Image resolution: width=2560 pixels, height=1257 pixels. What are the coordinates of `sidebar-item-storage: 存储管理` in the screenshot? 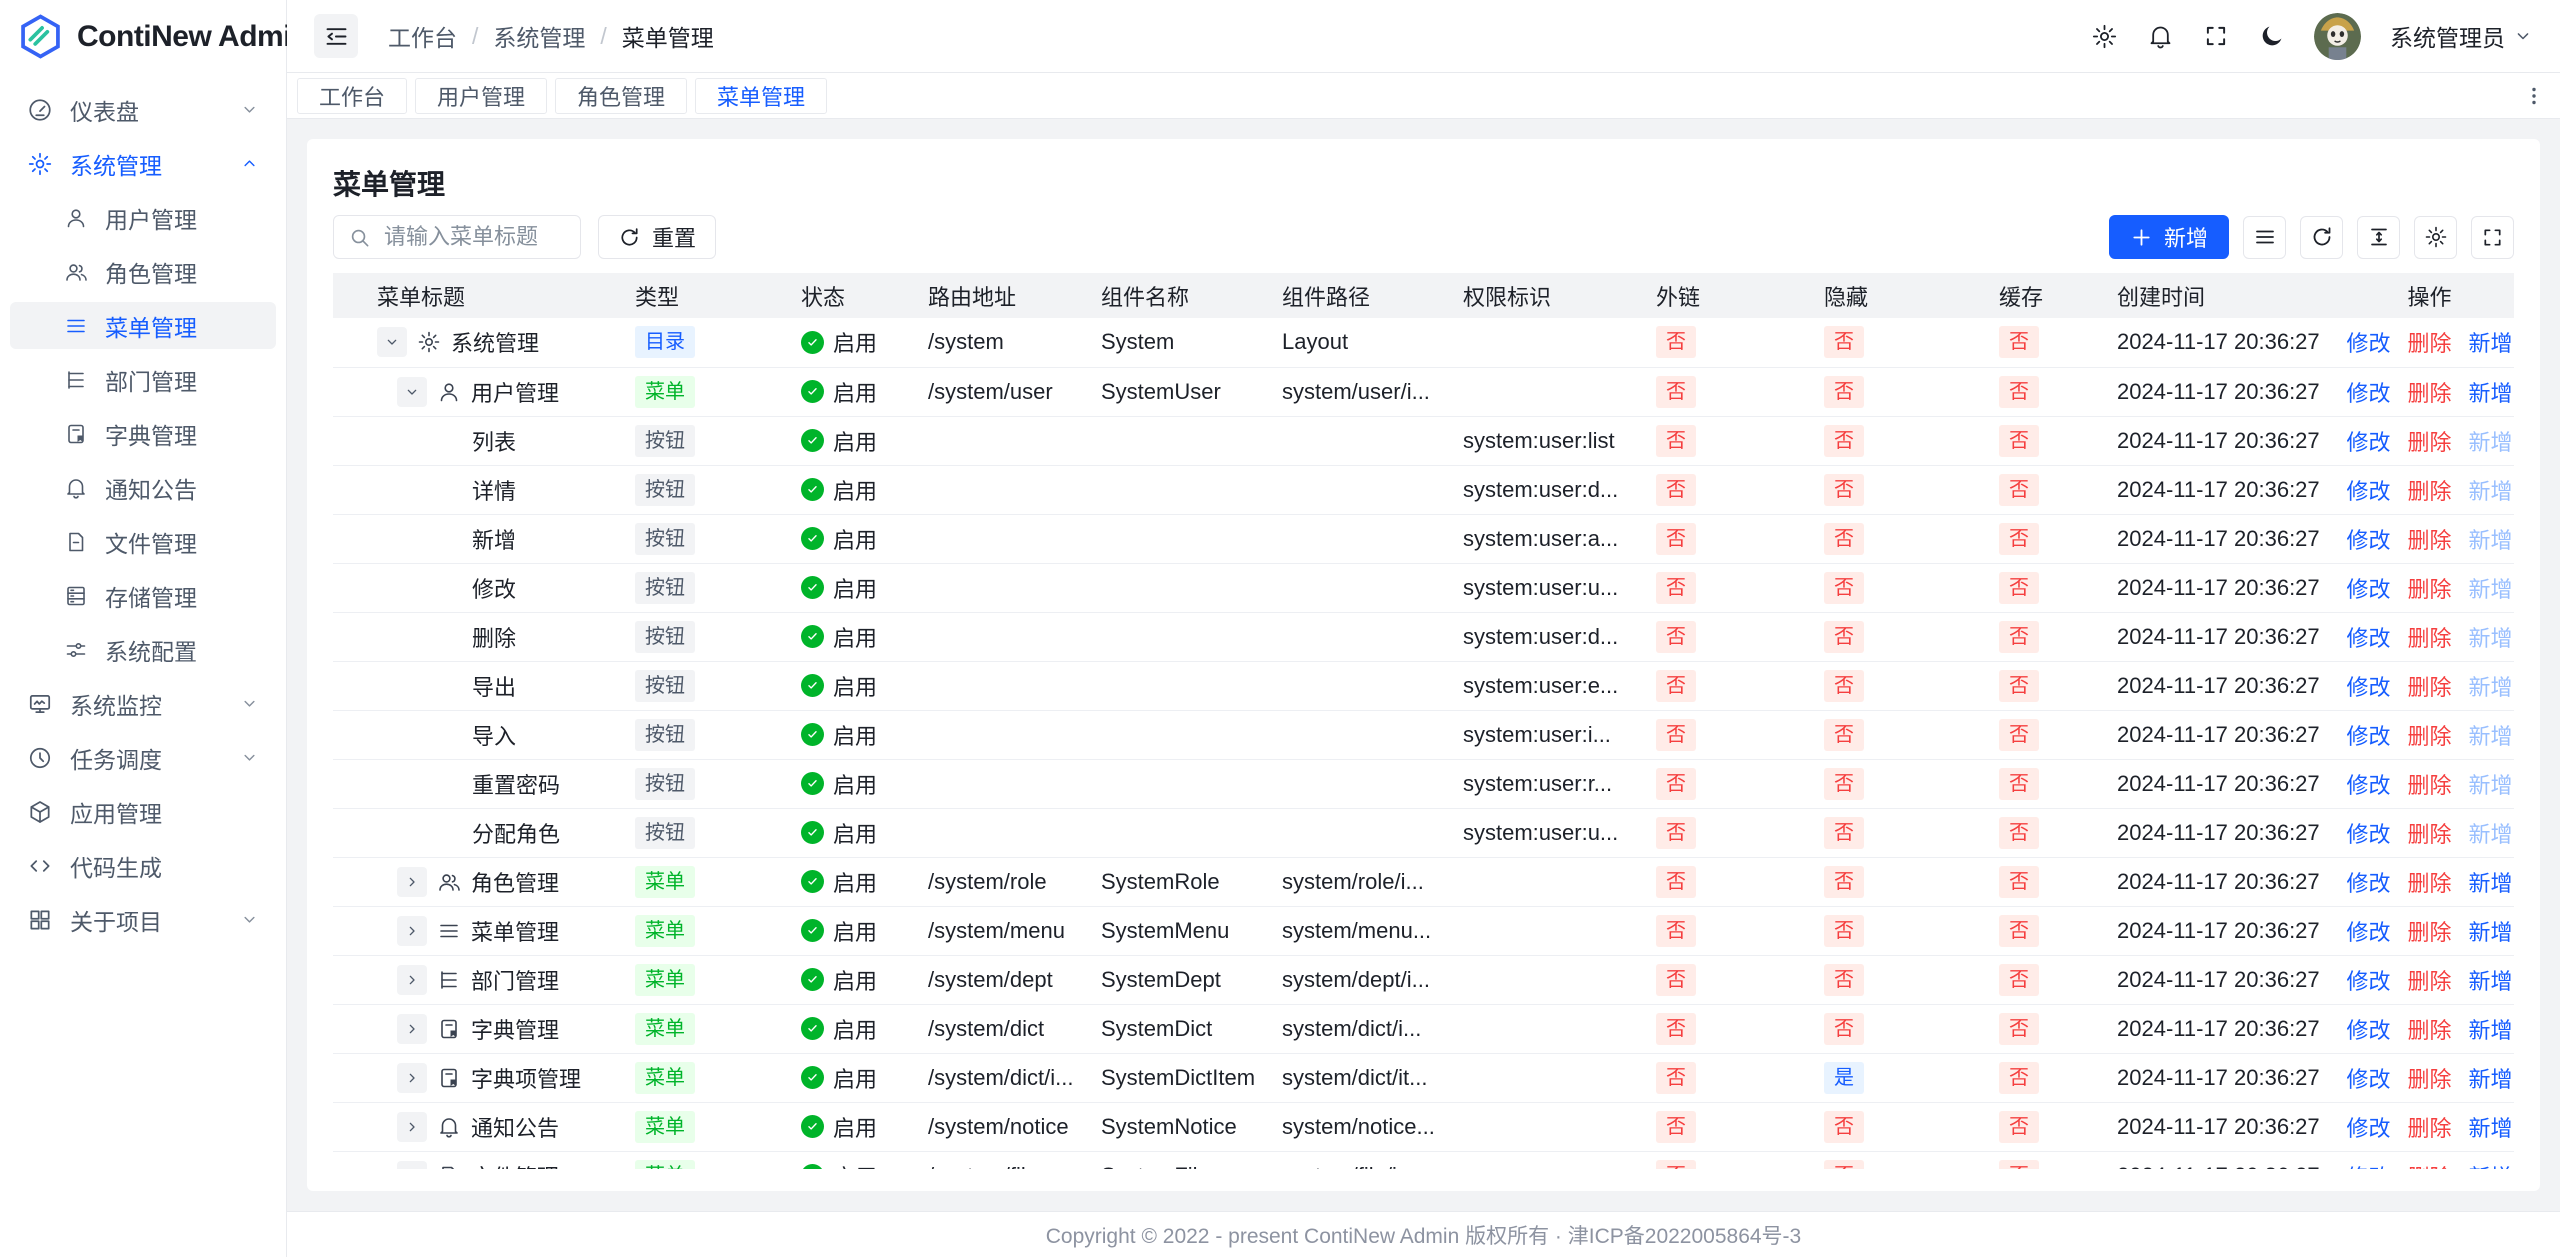 It's located at (143, 595).